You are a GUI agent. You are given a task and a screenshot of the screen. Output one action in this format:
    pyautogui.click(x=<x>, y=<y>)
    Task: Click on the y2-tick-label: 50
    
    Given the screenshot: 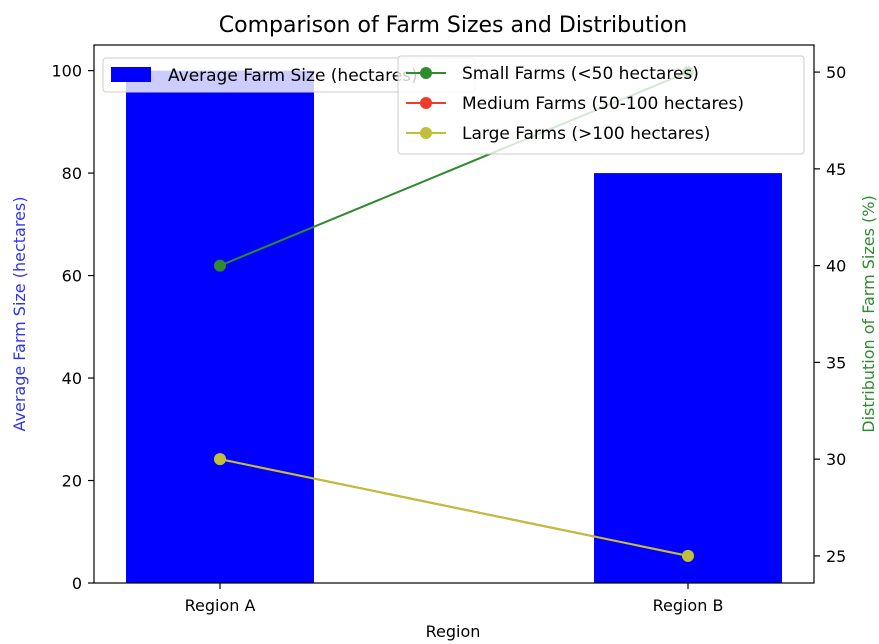 What is the action you would take?
    pyautogui.click(x=836, y=72)
    